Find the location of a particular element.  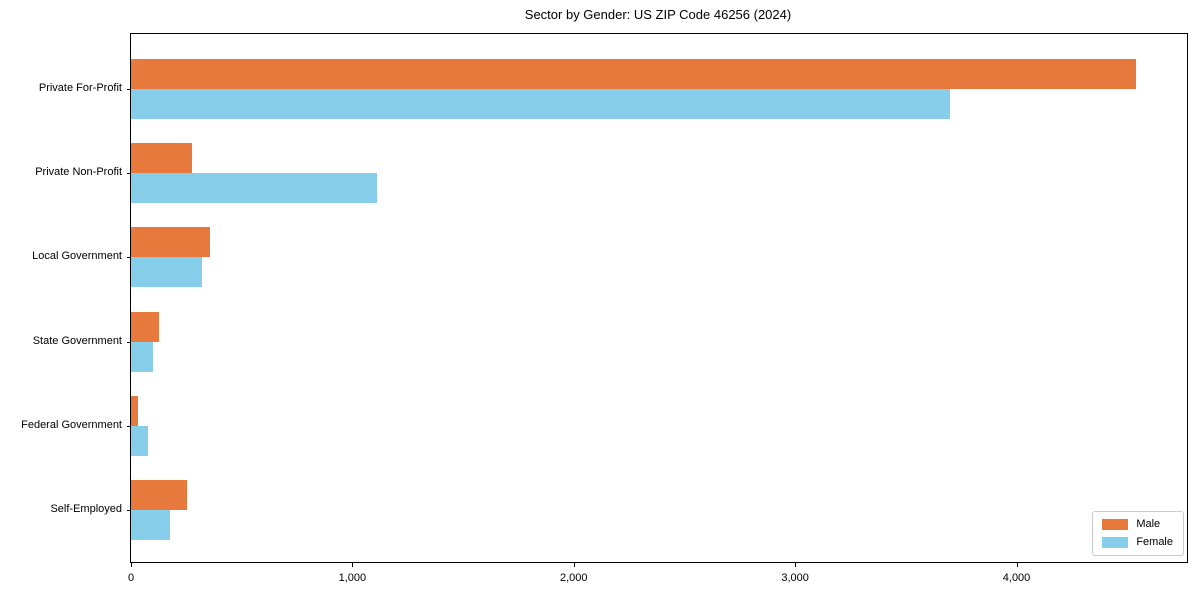

bar-female-federal-government is located at coordinates (139, 440).